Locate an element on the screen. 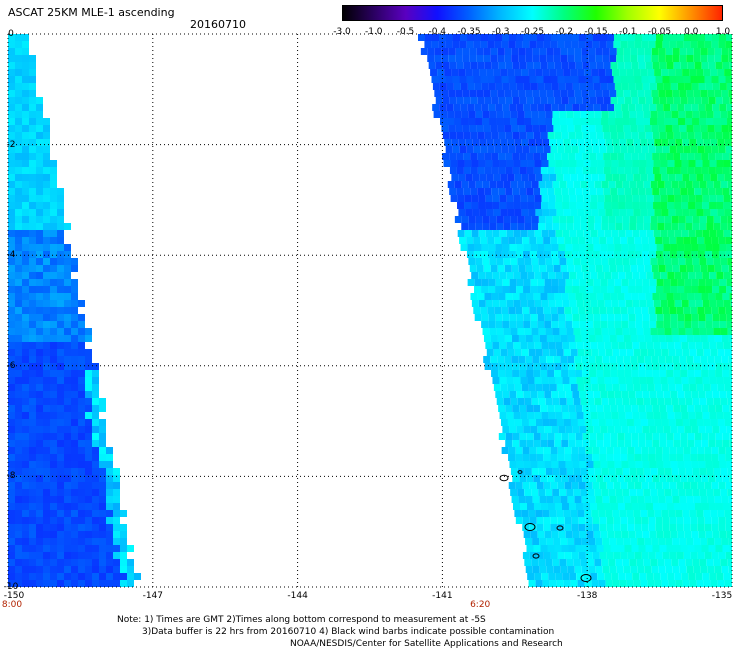 The width and height of the screenshot is (740, 650). colorbar-tick-label: -1.0 is located at coordinates (373, 32).